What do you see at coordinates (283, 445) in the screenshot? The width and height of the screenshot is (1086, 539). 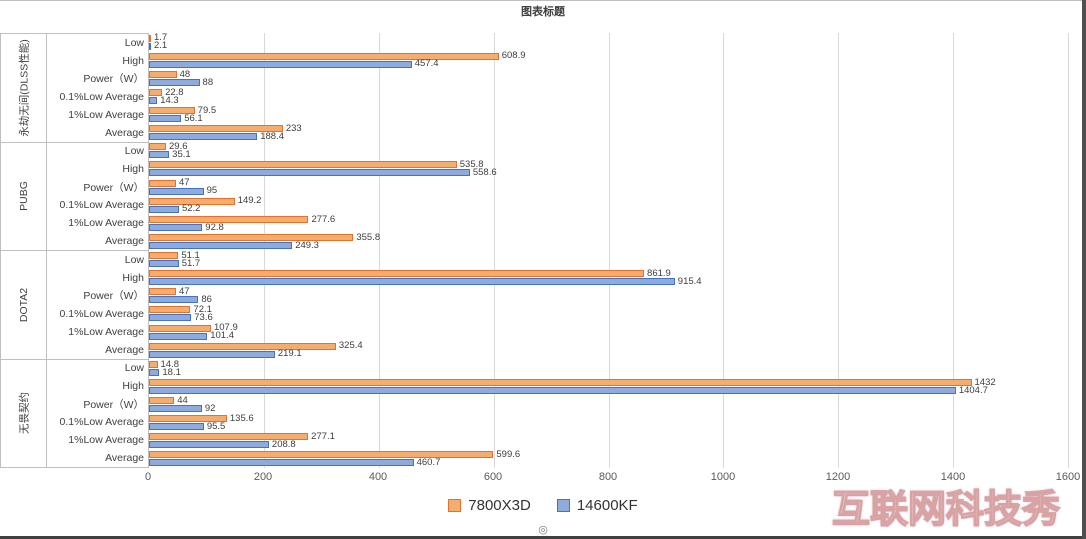 I see `bar-value-label: 208.8` at bounding box center [283, 445].